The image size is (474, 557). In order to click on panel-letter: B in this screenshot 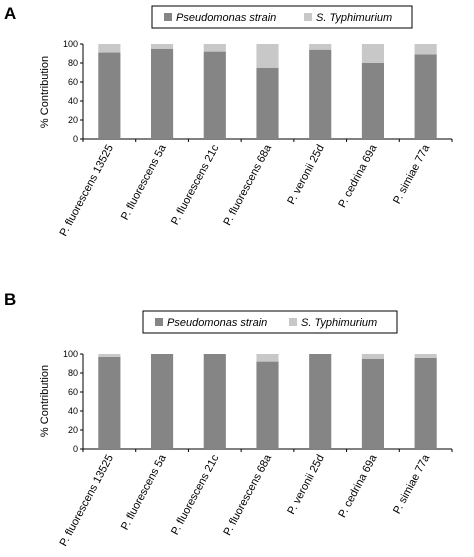, I will do `click(10, 299)`.